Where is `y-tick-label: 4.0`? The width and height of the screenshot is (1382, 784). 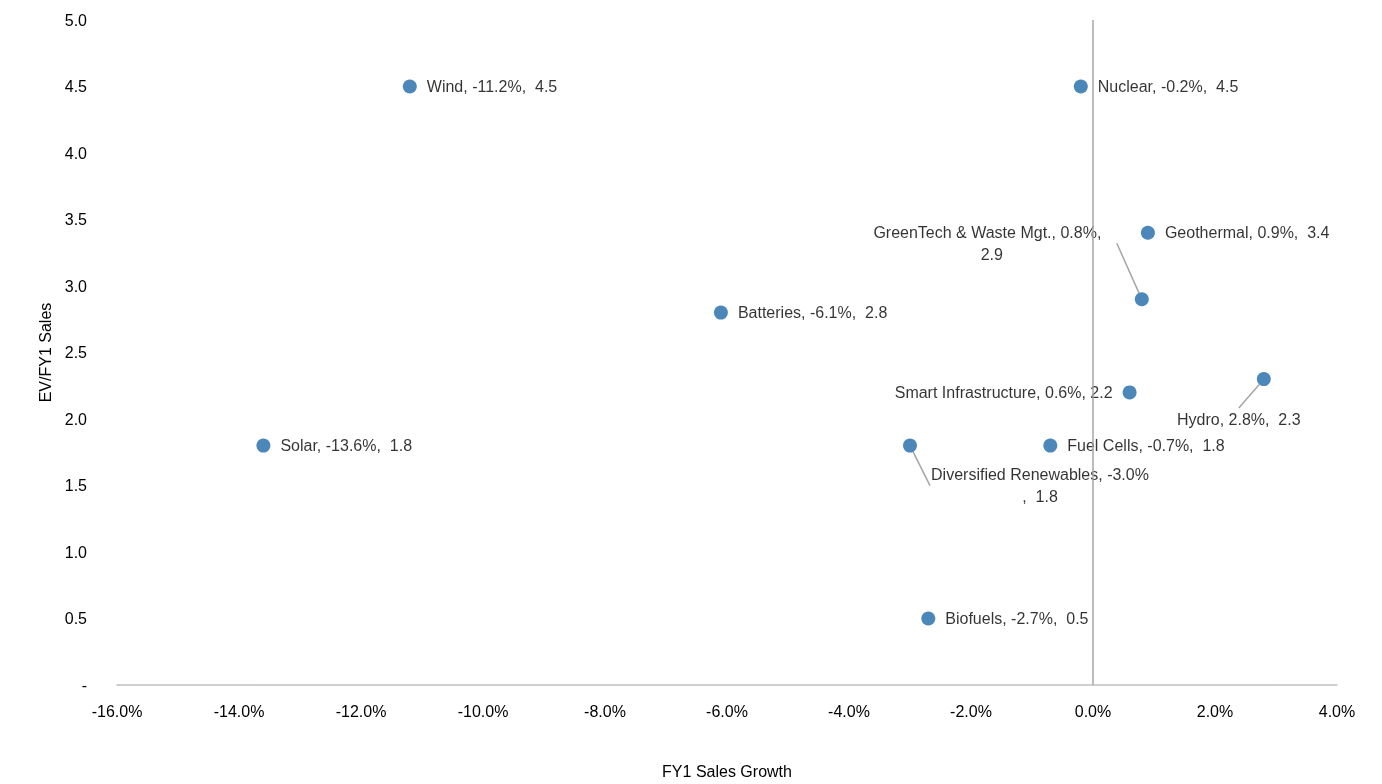 y-tick-label: 4.0 is located at coordinates (76, 153).